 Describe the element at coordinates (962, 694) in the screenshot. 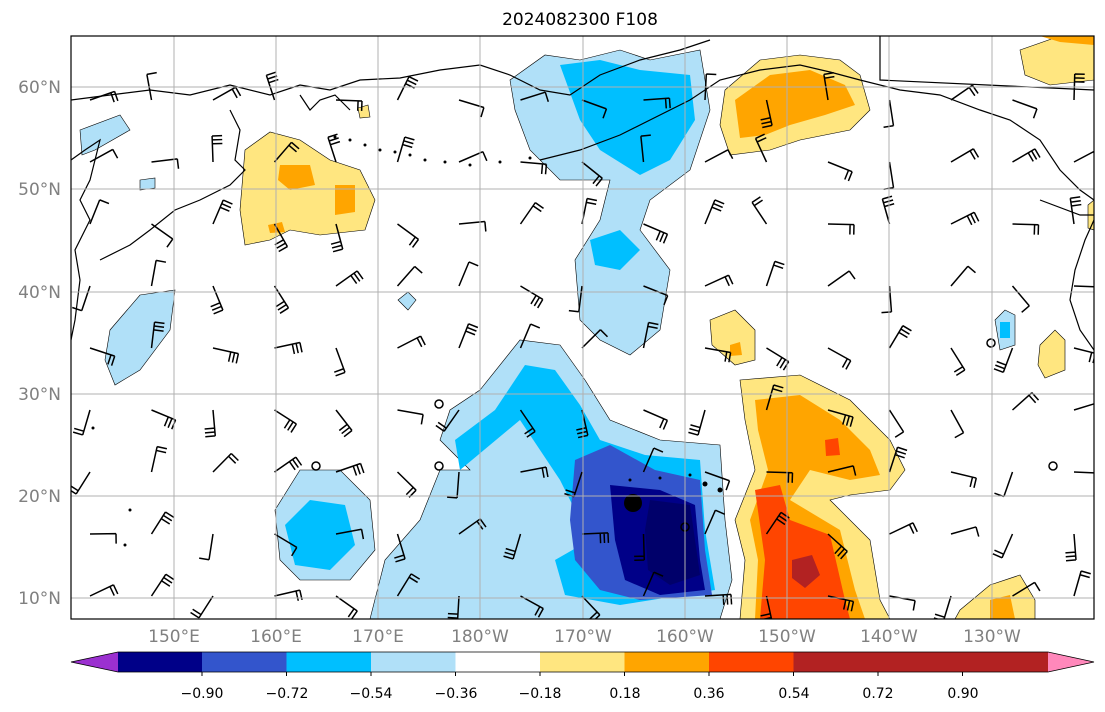

I see `colorbar-tick-label: 0.90` at that location.